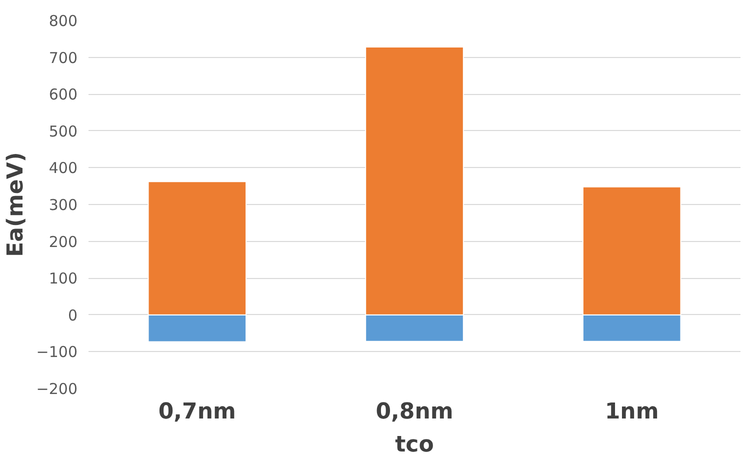 This screenshot has height=465, width=750. Describe the element at coordinates (63, 205) in the screenshot. I see `y-tick-label: 300` at that location.